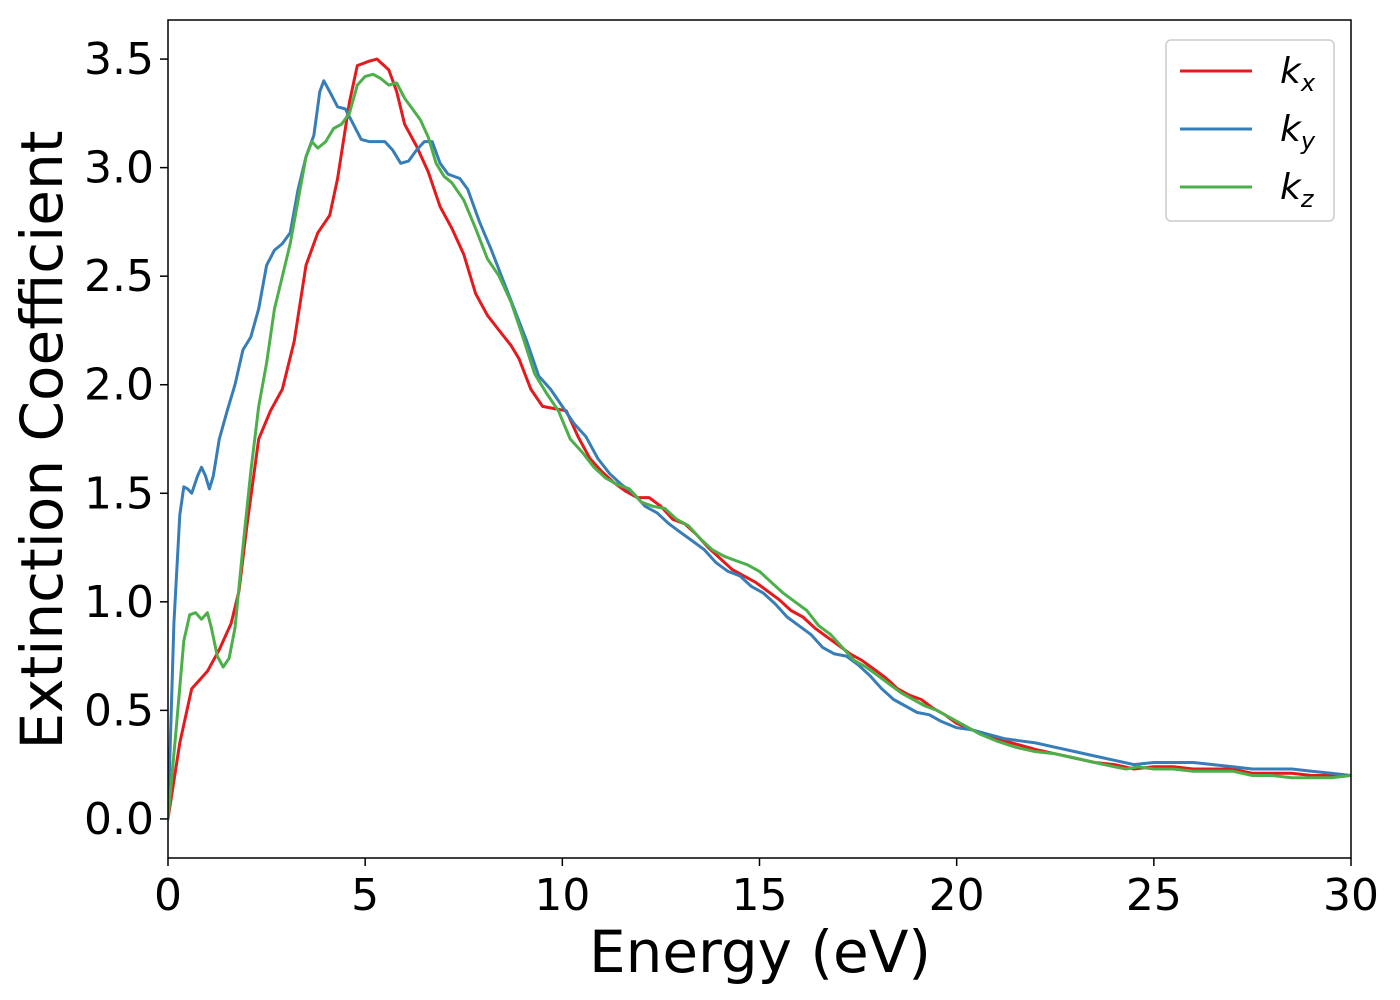 The width and height of the screenshot is (1400, 1000). Describe the element at coordinates (119, 168) in the screenshot. I see `y-tick-label: 3.0` at that location.